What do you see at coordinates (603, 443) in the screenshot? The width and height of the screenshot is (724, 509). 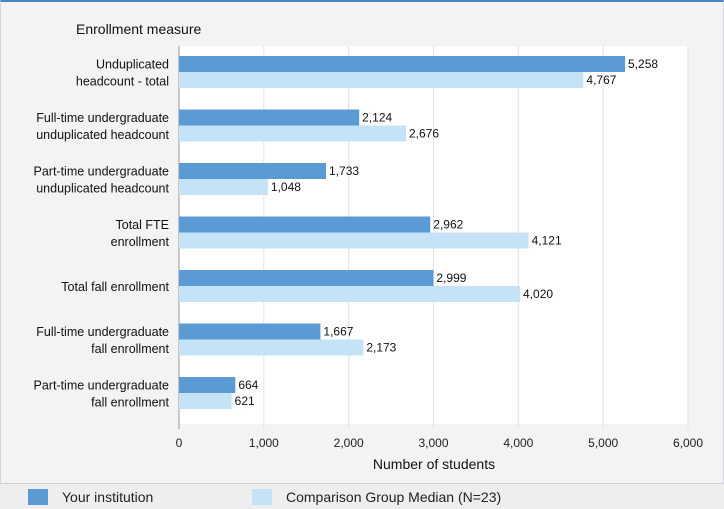 I see `x-tick-label: 5,000` at bounding box center [603, 443].